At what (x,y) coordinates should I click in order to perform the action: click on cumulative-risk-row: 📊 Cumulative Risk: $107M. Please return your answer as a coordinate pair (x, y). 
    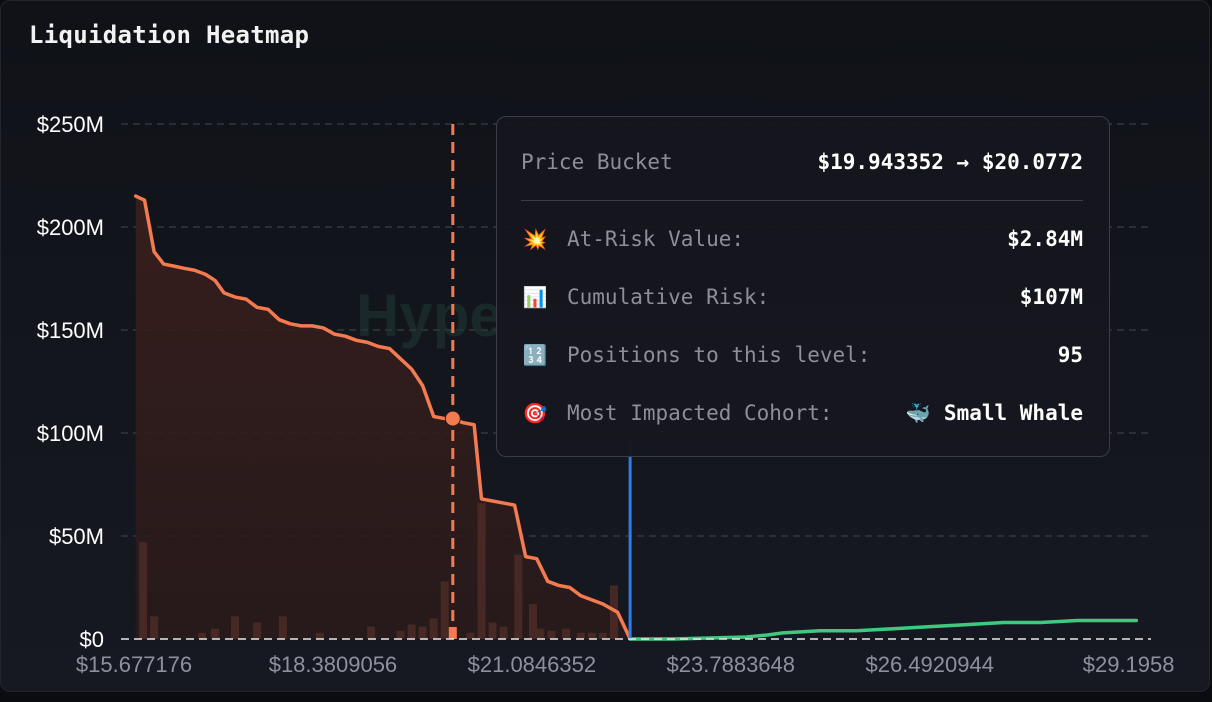
    Looking at the image, I should click on (802, 297).